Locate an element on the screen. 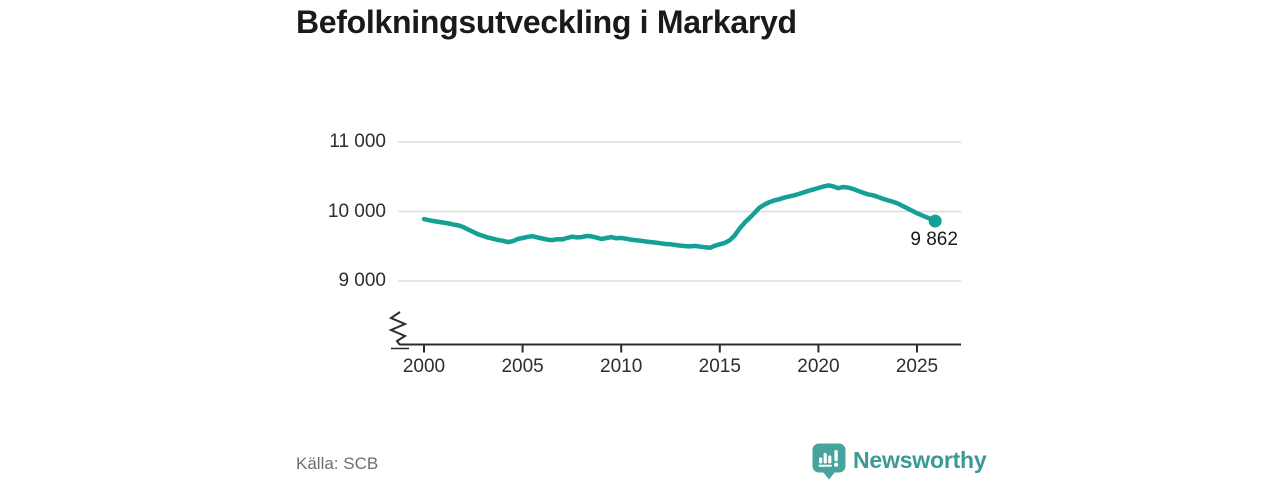 Image resolution: width=1280 pixels, height=480 pixels. newsworthy-logo: Newsworthy is located at coordinates (899, 461).